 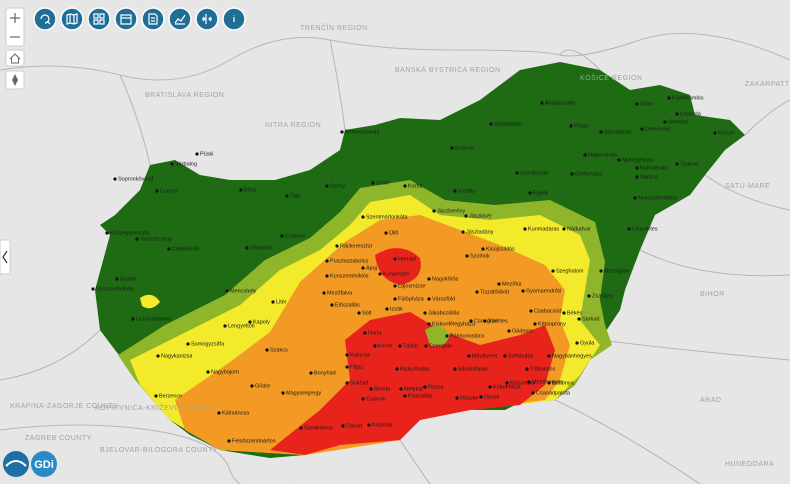 I want to click on panel-toggle, so click(x=5, y=257).